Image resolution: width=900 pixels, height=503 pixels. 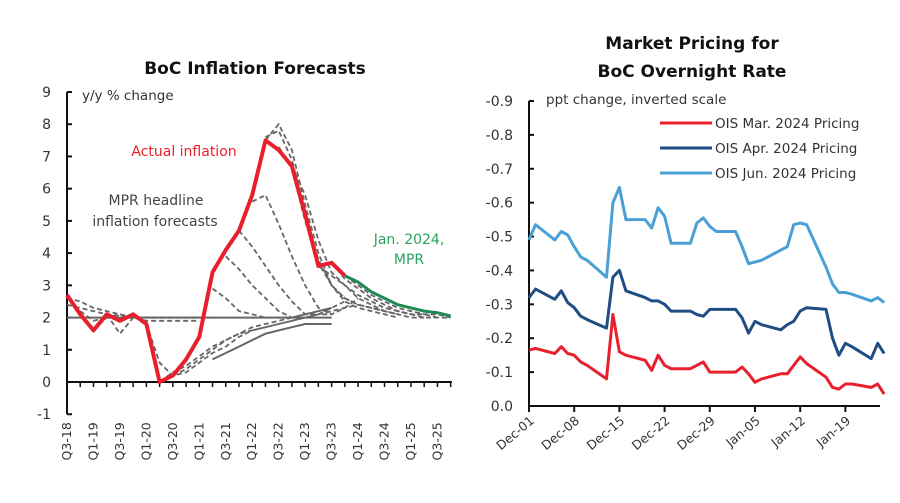 I want to click on annotation-actual-inflation: Actual inflation, so click(x=183, y=152).